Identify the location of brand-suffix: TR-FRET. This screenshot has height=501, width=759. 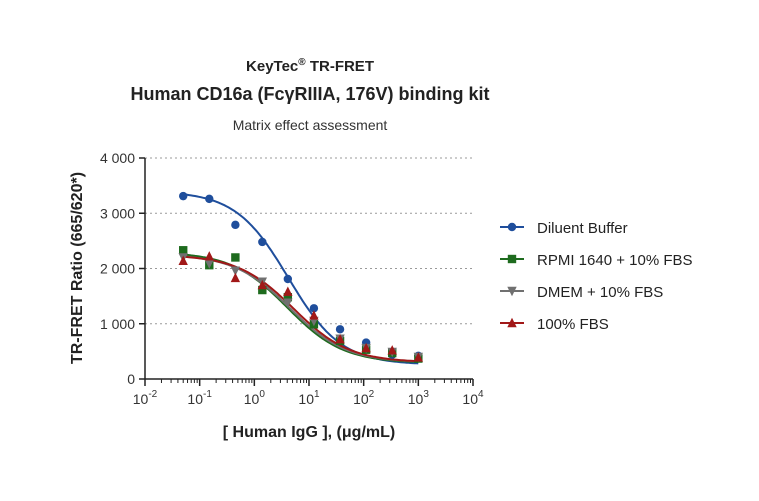
(339, 66).